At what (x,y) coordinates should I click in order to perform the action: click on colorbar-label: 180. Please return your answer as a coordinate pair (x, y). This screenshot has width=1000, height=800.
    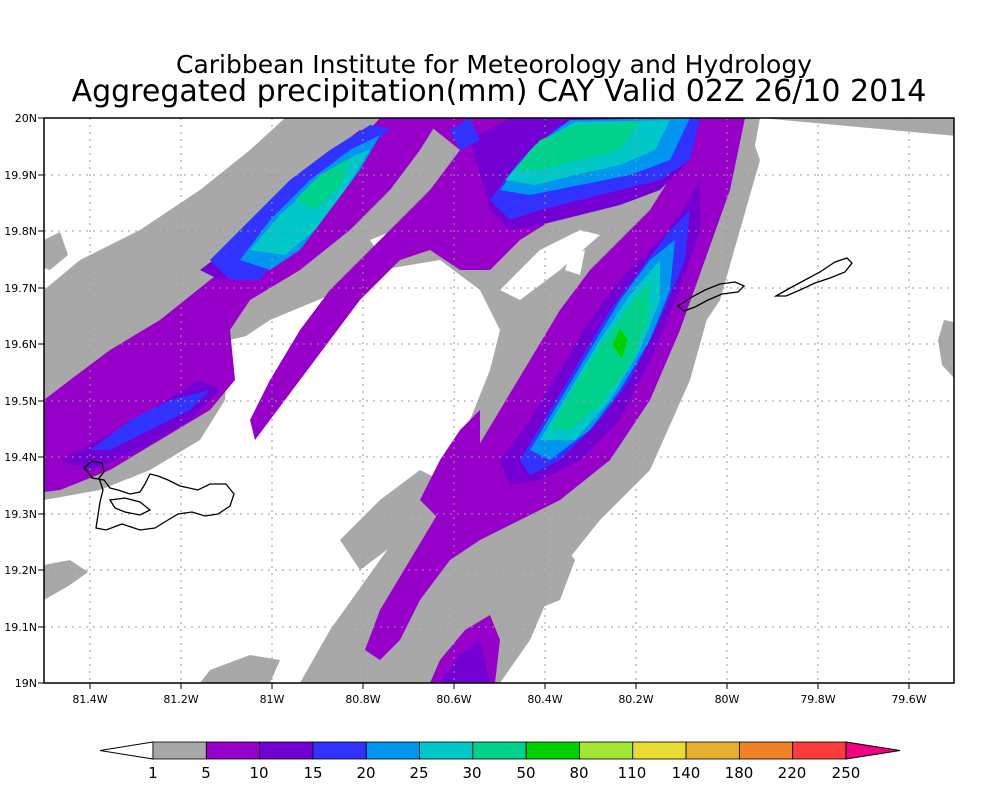
    Looking at the image, I should click on (739, 773).